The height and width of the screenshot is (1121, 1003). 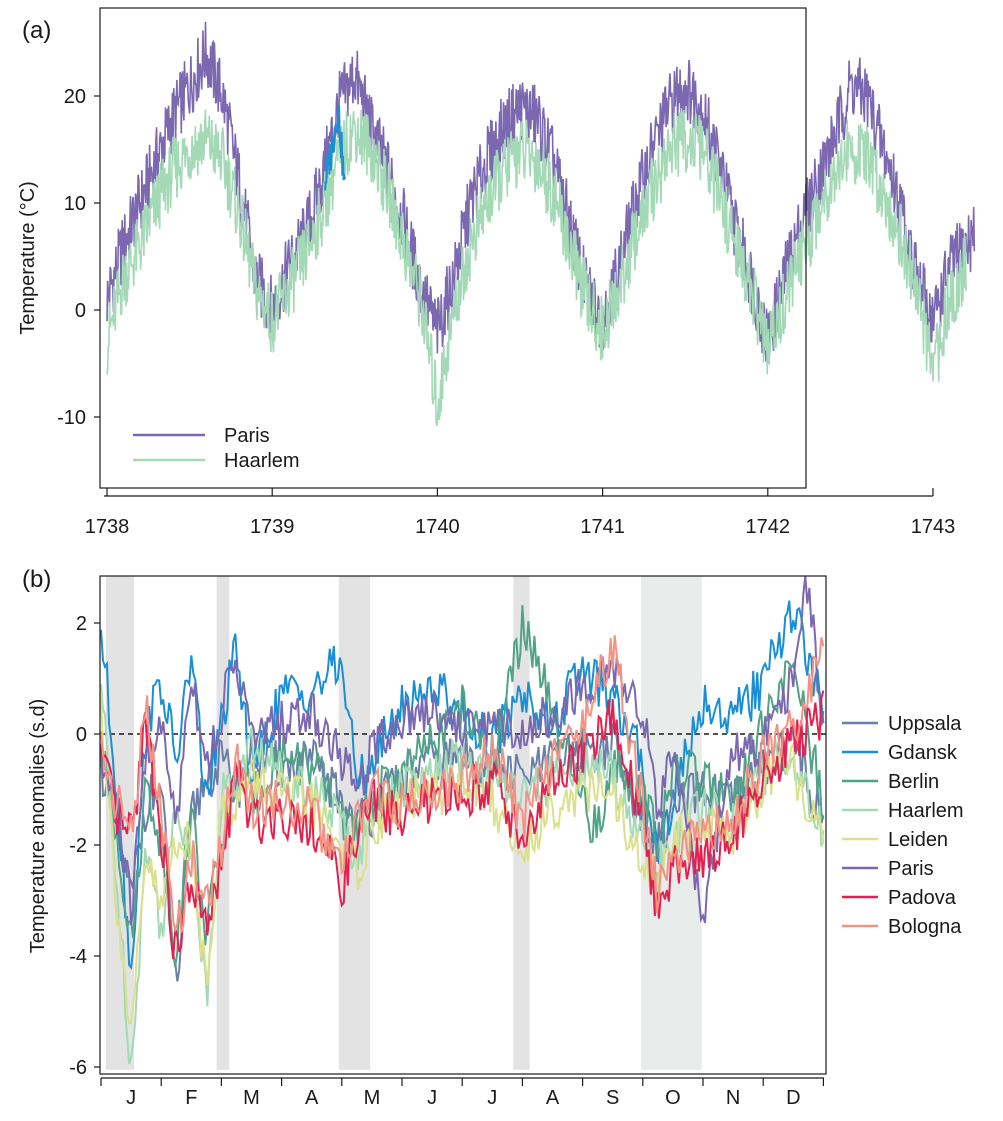 I want to click on x-tick-label-month: S, so click(x=612, y=1098).